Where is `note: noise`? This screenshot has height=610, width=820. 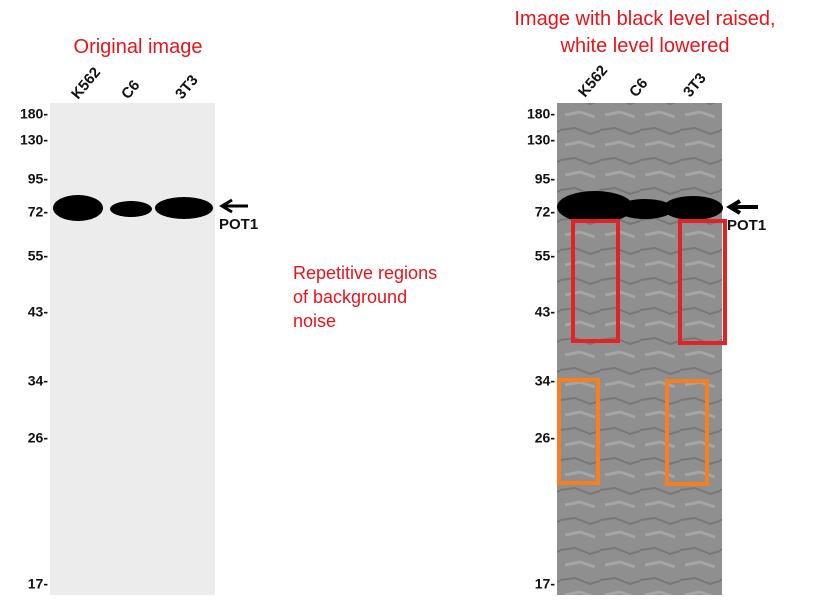
note: noise is located at coordinates (314, 321).